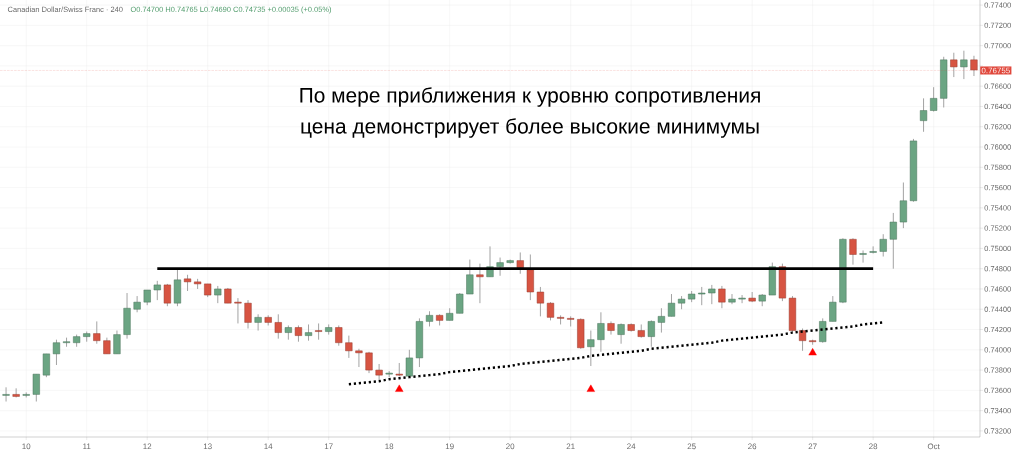 This screenshot has height=451, width=1024. Describe the element at coordinates (530, 128) in the screenshot. I see `annotation: цена демонстрирует более высокие минимумы` at that location.